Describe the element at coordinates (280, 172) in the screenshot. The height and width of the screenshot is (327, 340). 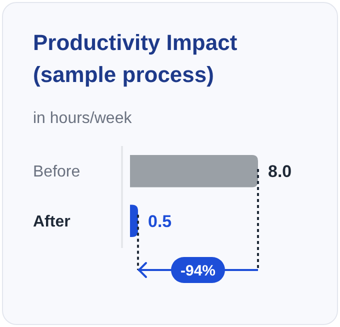
I see `data-label: 8.0` at that location.